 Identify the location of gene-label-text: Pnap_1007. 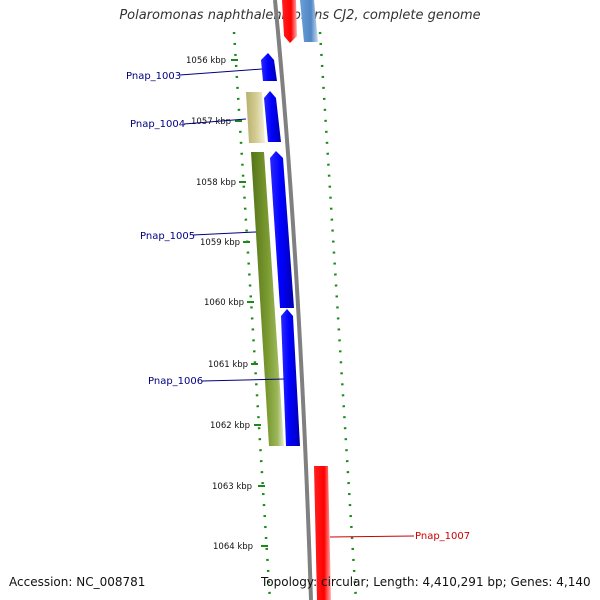
(442, 536).